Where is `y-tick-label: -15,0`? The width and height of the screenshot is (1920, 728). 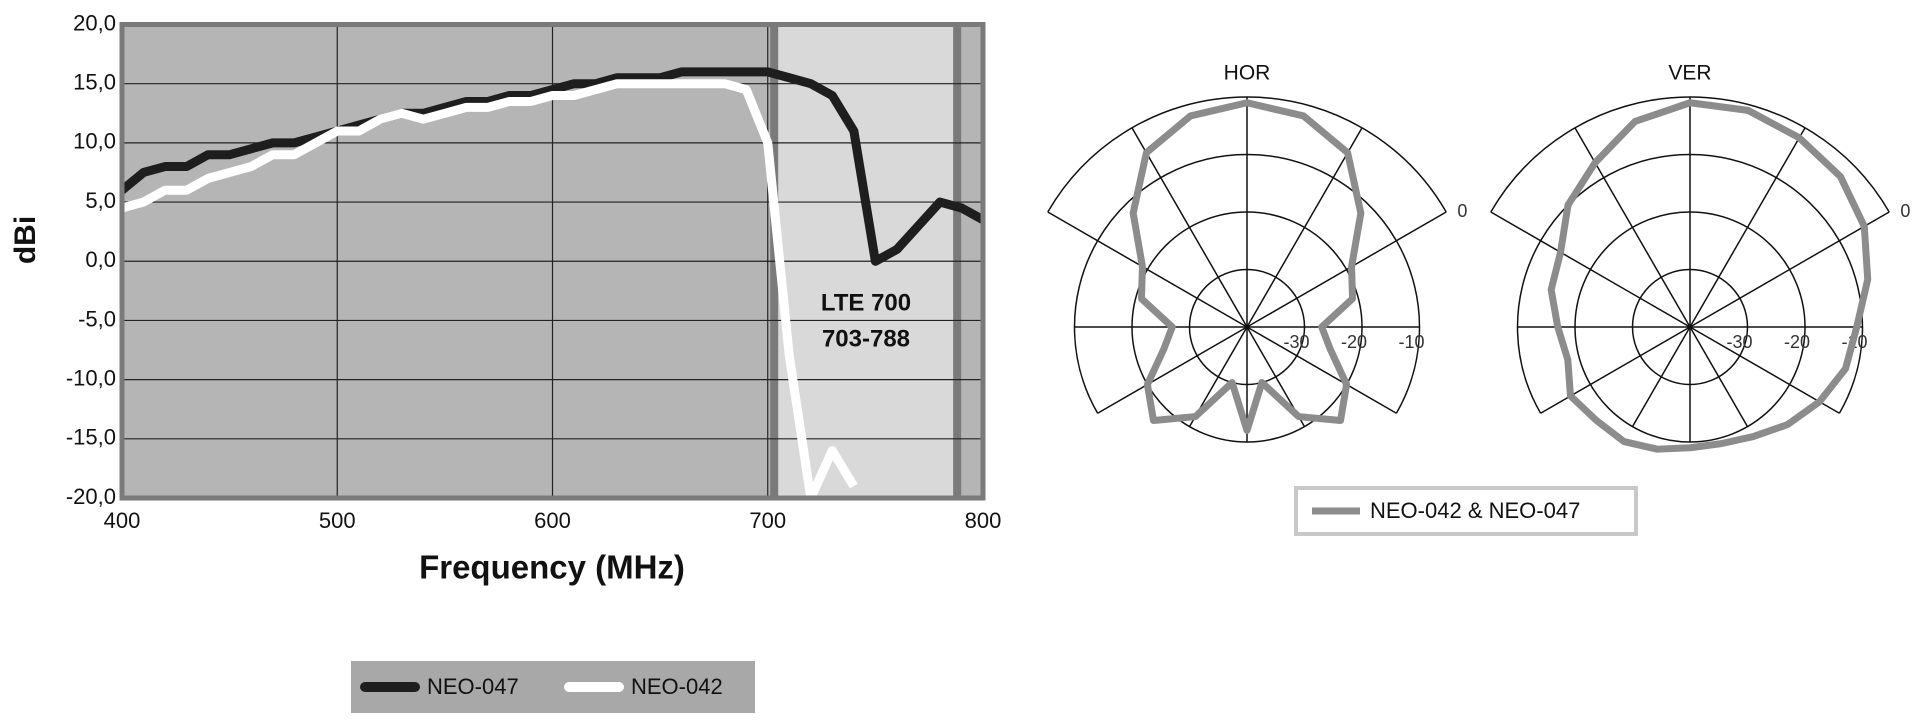
y-tick-label: -15,0 is located at coordinates (91, 437).